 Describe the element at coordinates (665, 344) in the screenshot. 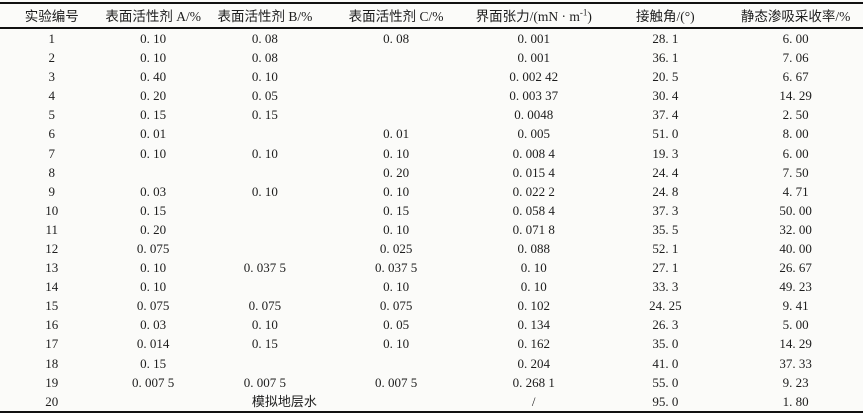

I see `table-cell-contact-angle: 35. 0` at that location.